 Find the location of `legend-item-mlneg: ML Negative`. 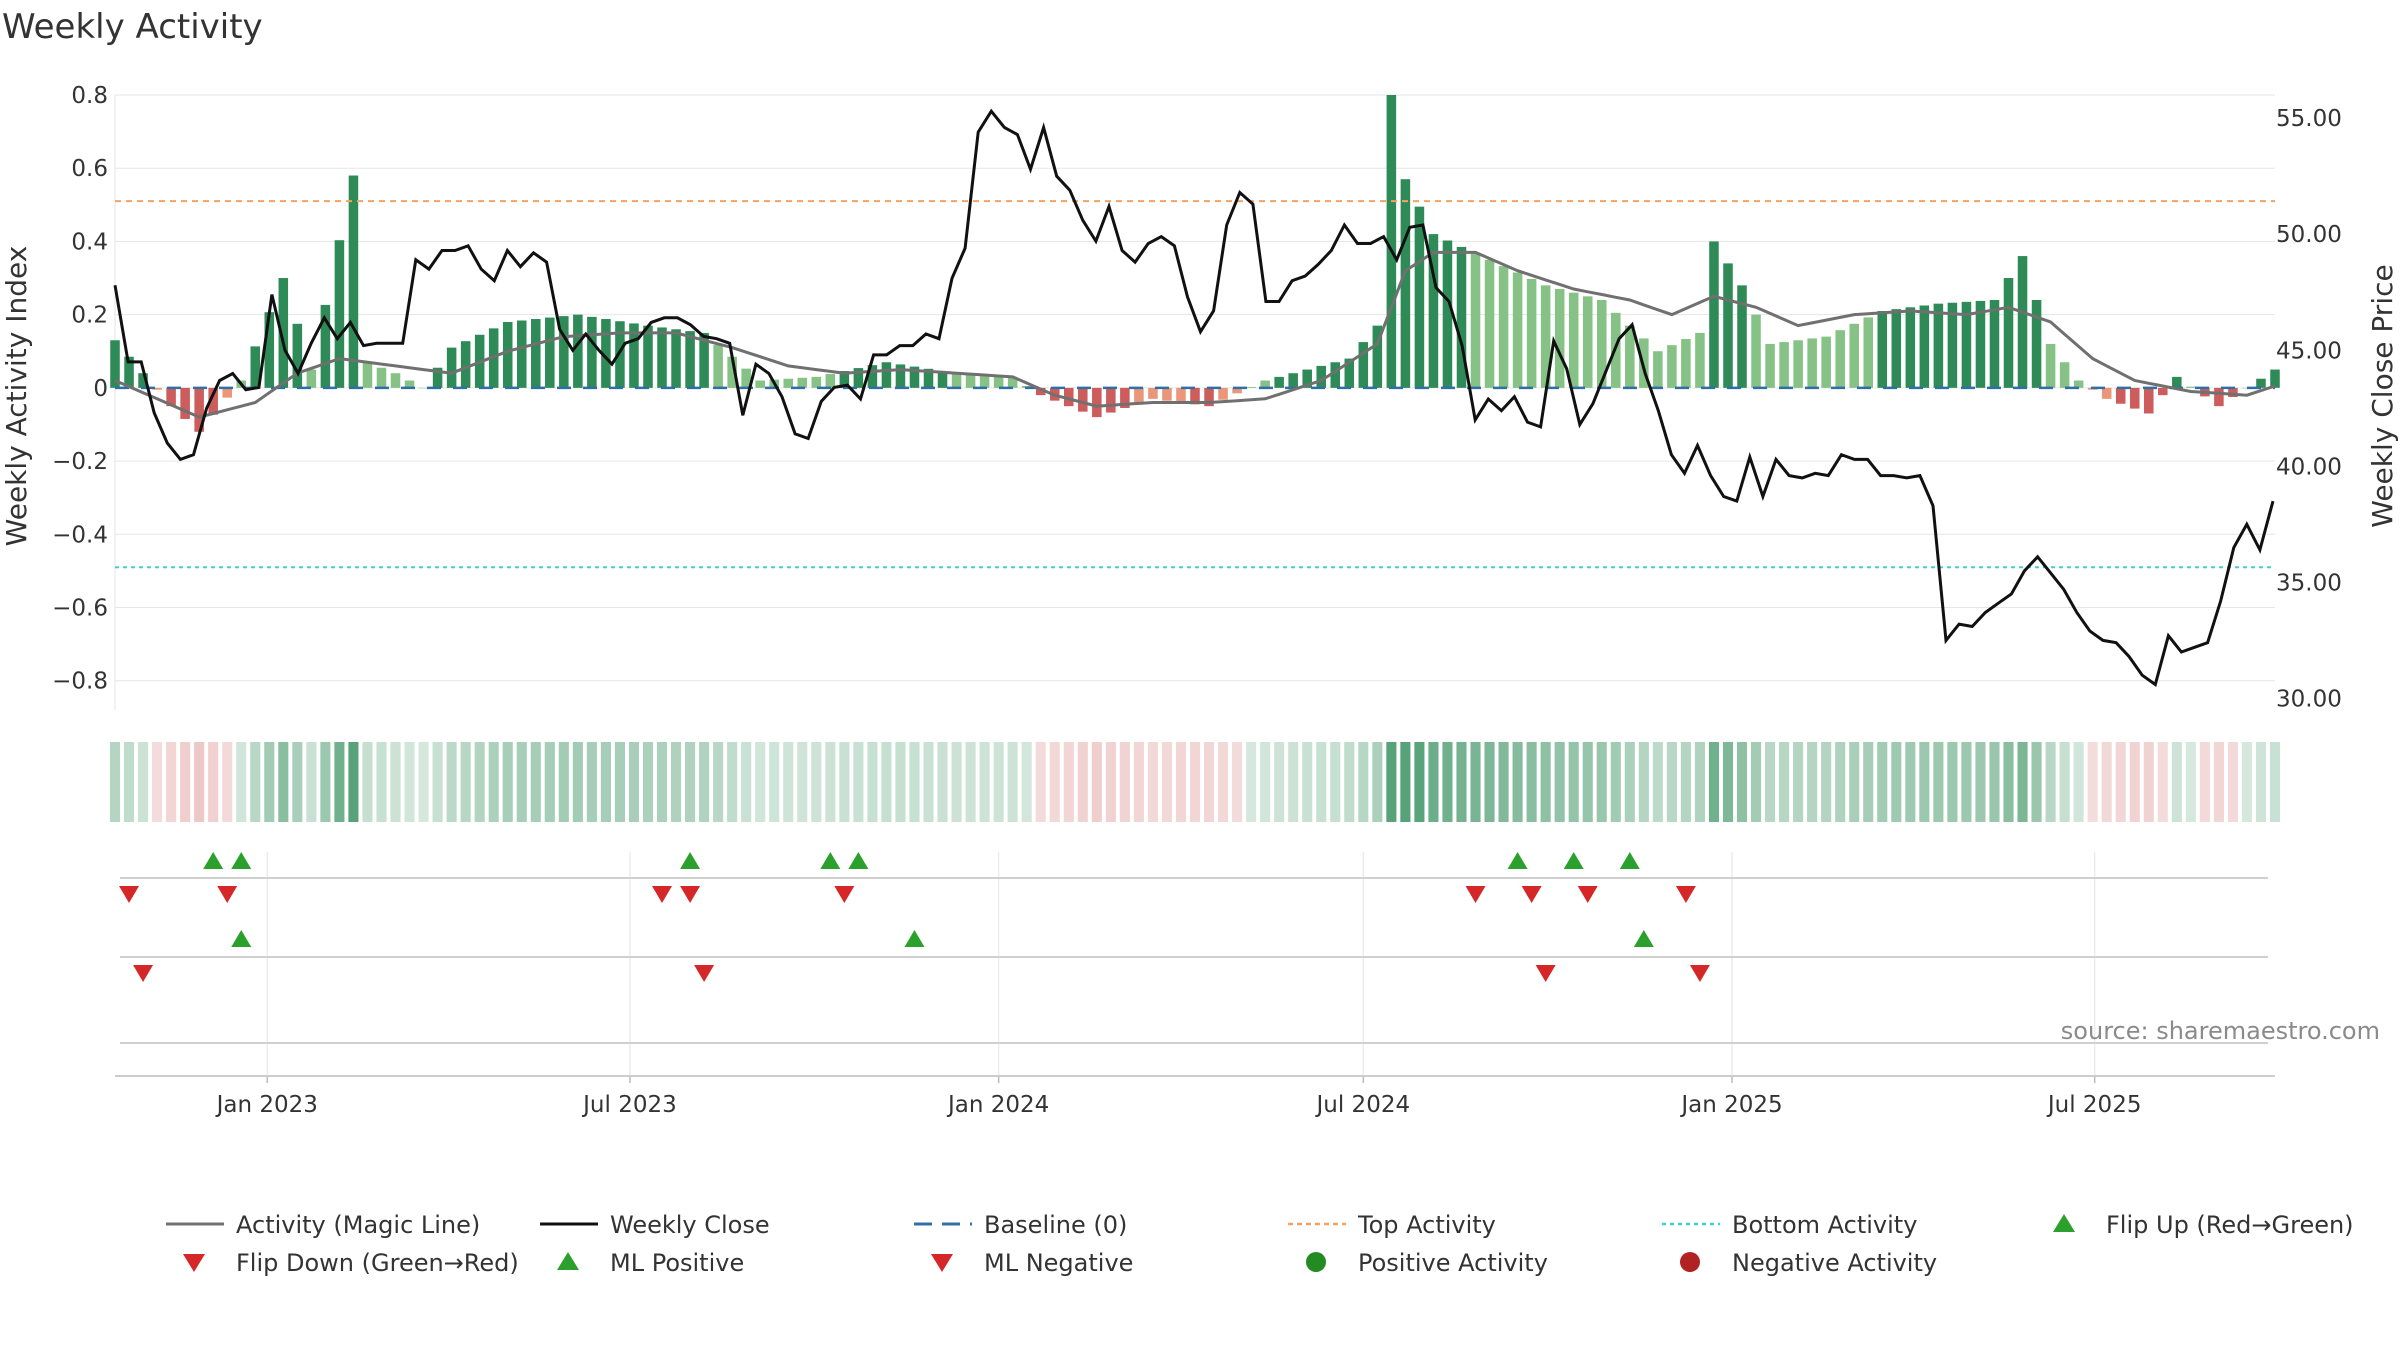

legend-item-mlneg: ML Negative is located at coordinates (1032, 1263).